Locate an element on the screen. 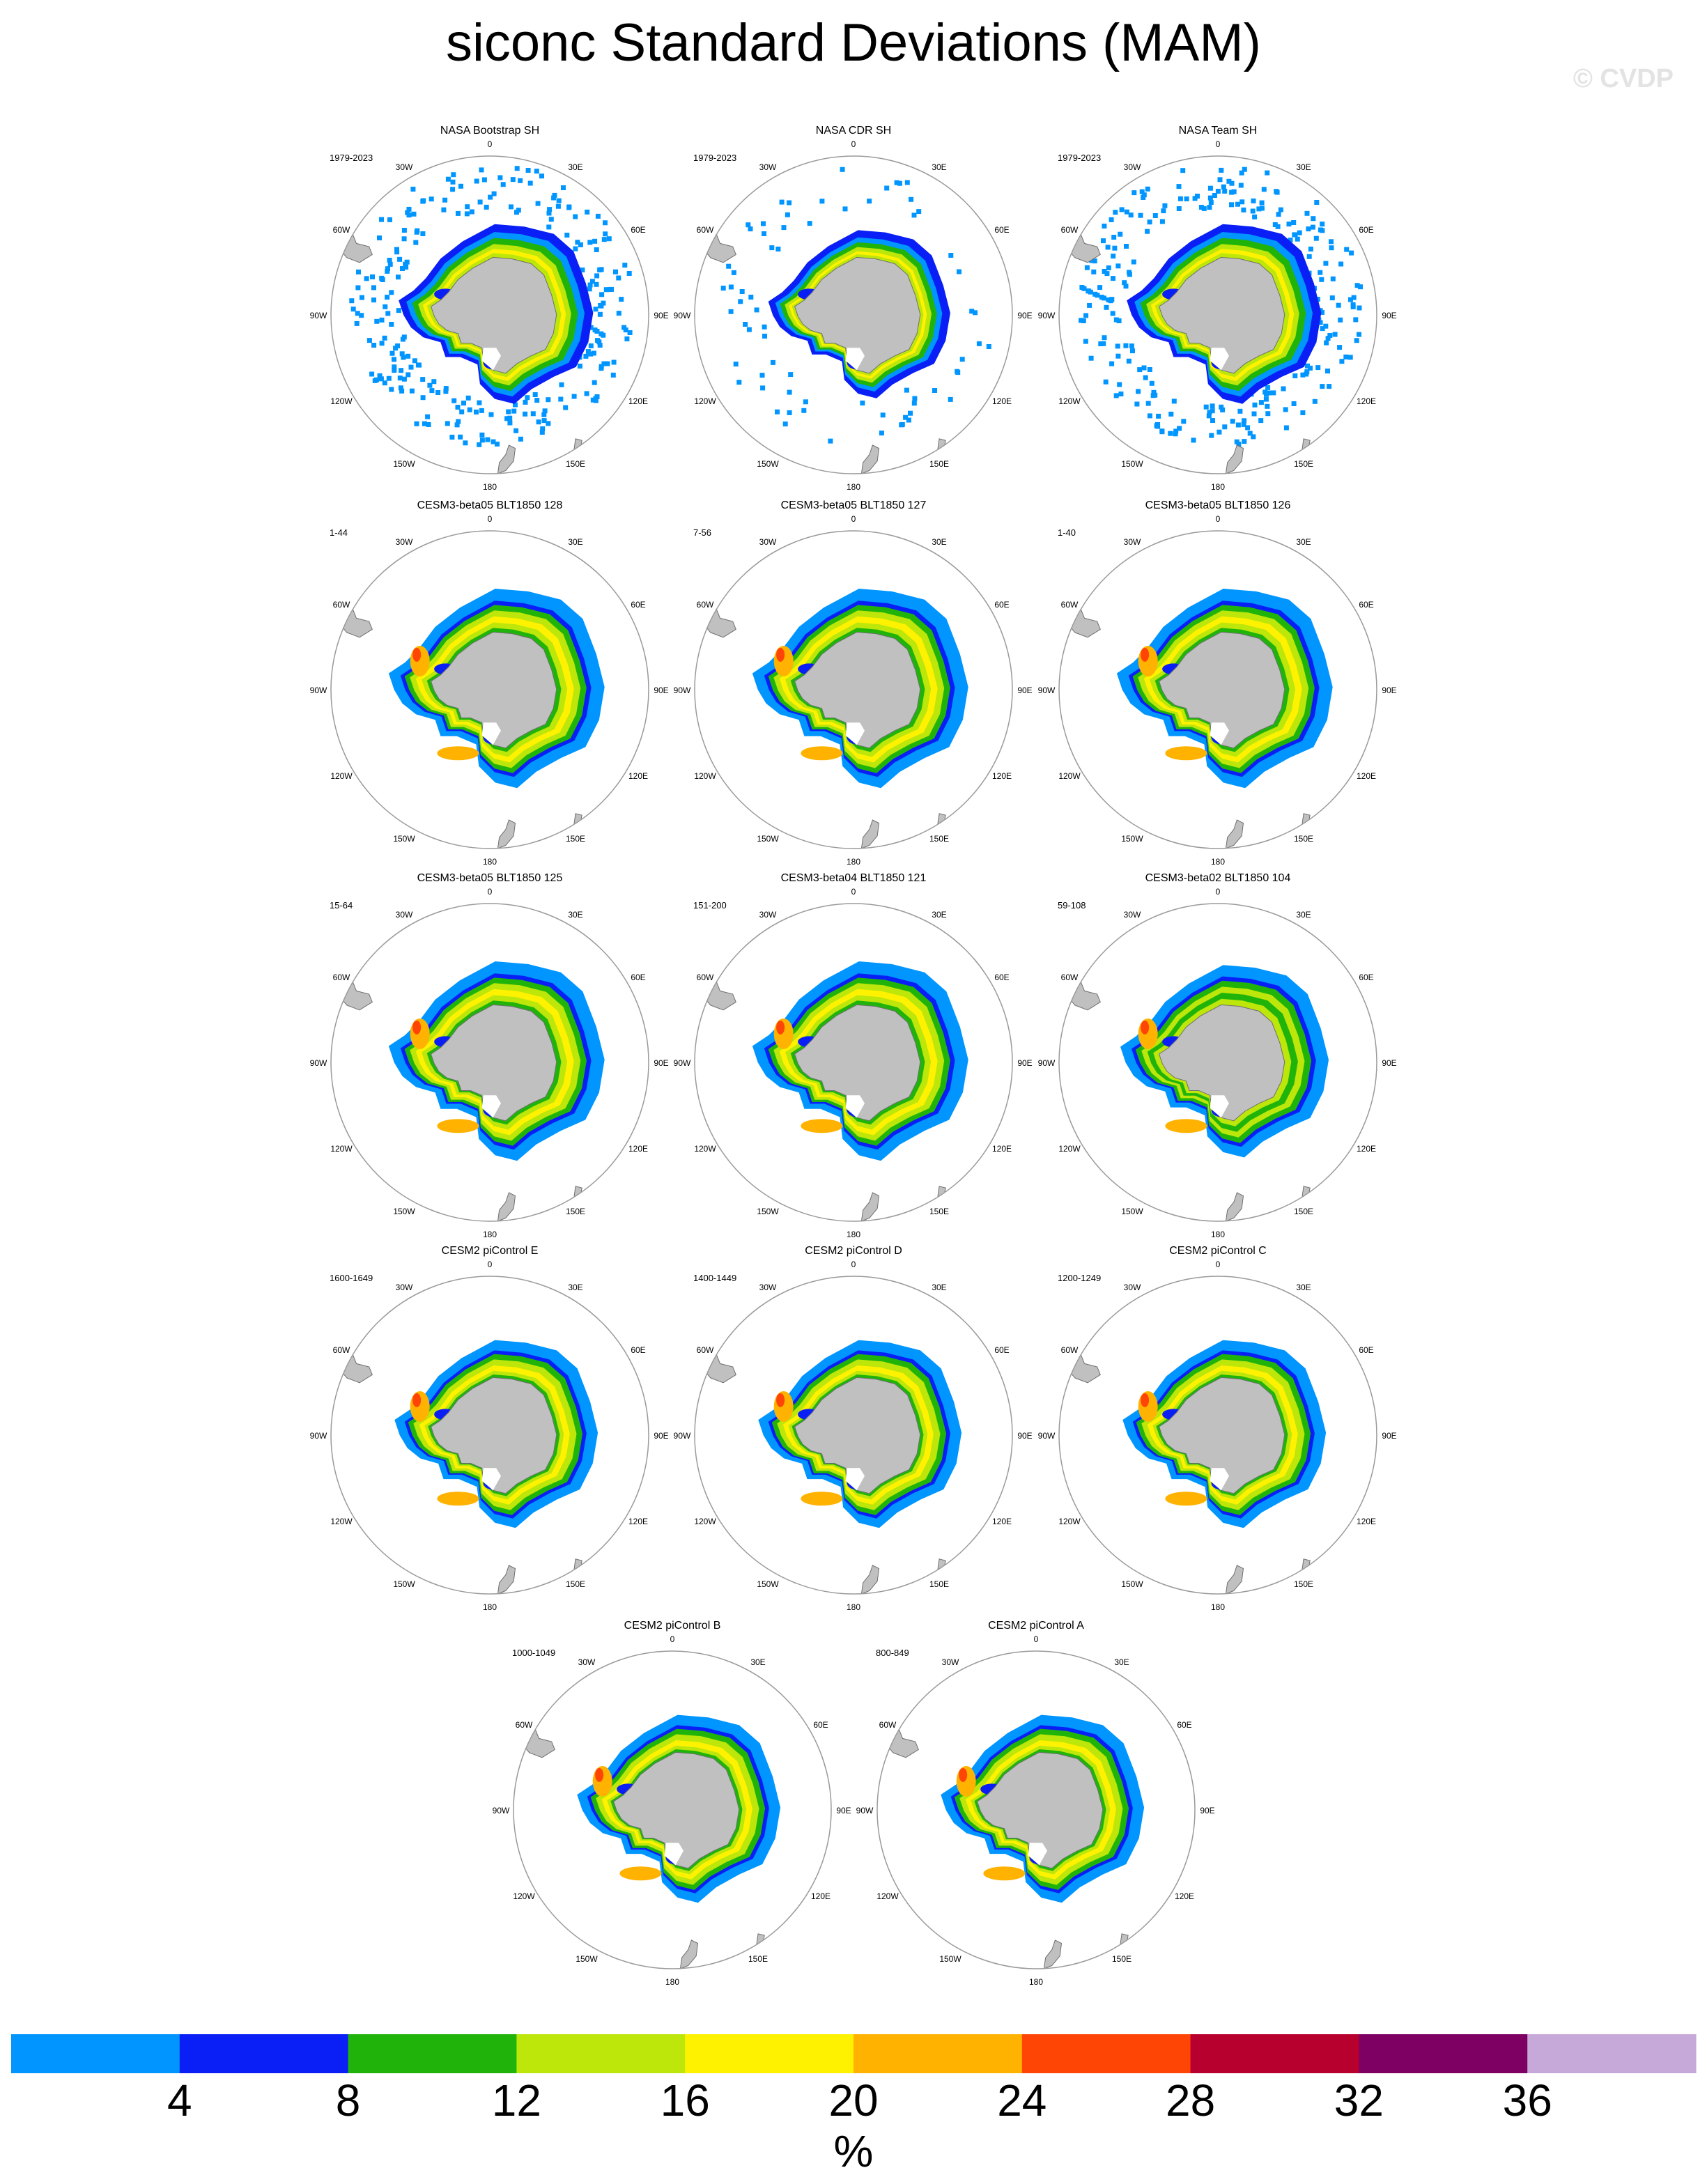 This screenshot has height=2184, width=1707. antarctica-land is located at coordinates (494, 1063).